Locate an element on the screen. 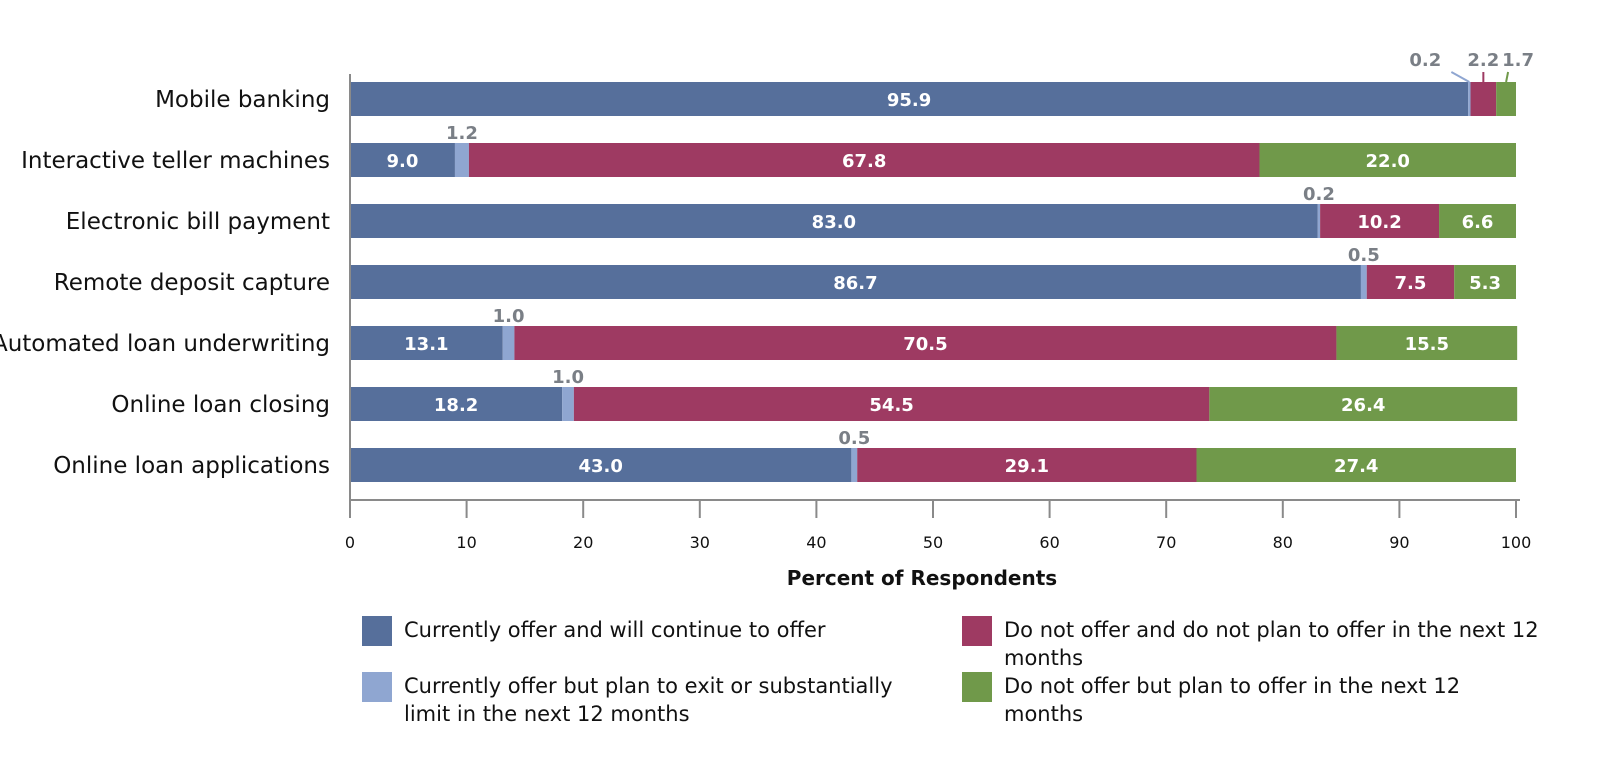 This screenshot has width=1600, height=766. value-label: 83.0 is located at coordinates (834, 222).